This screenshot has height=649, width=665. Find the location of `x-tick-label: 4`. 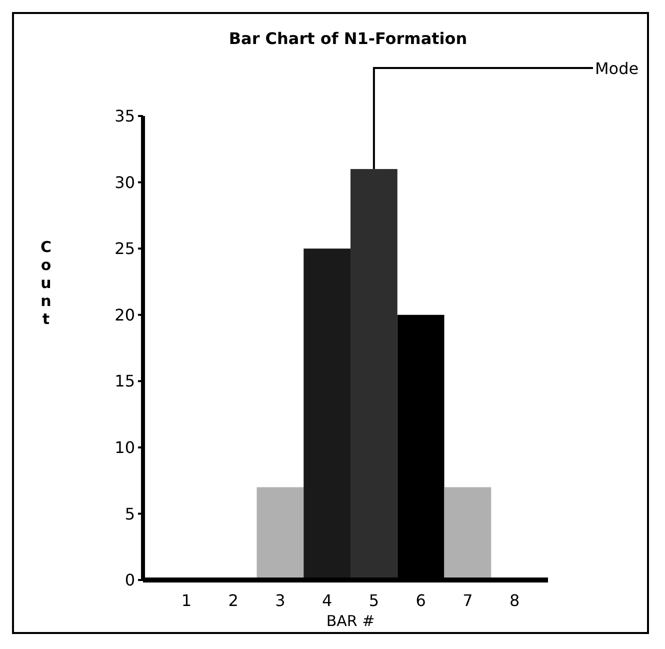

x-tick-label: 4 is located at coordinates (327, 600).